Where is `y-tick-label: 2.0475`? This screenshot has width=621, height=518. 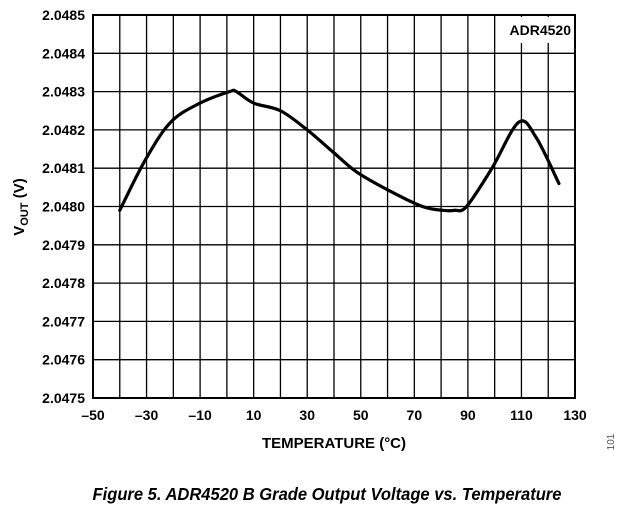 y-tick-label: 2.0475 is located at coordinates (63, 398).